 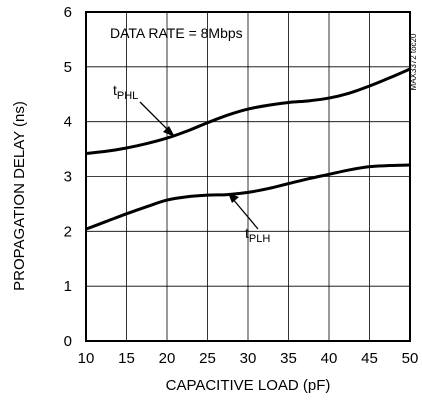 What do you see at coordinates (68, 341) in the screenshot?
I see `y-tick-label-0: 0` at bounding box center [68, 341].